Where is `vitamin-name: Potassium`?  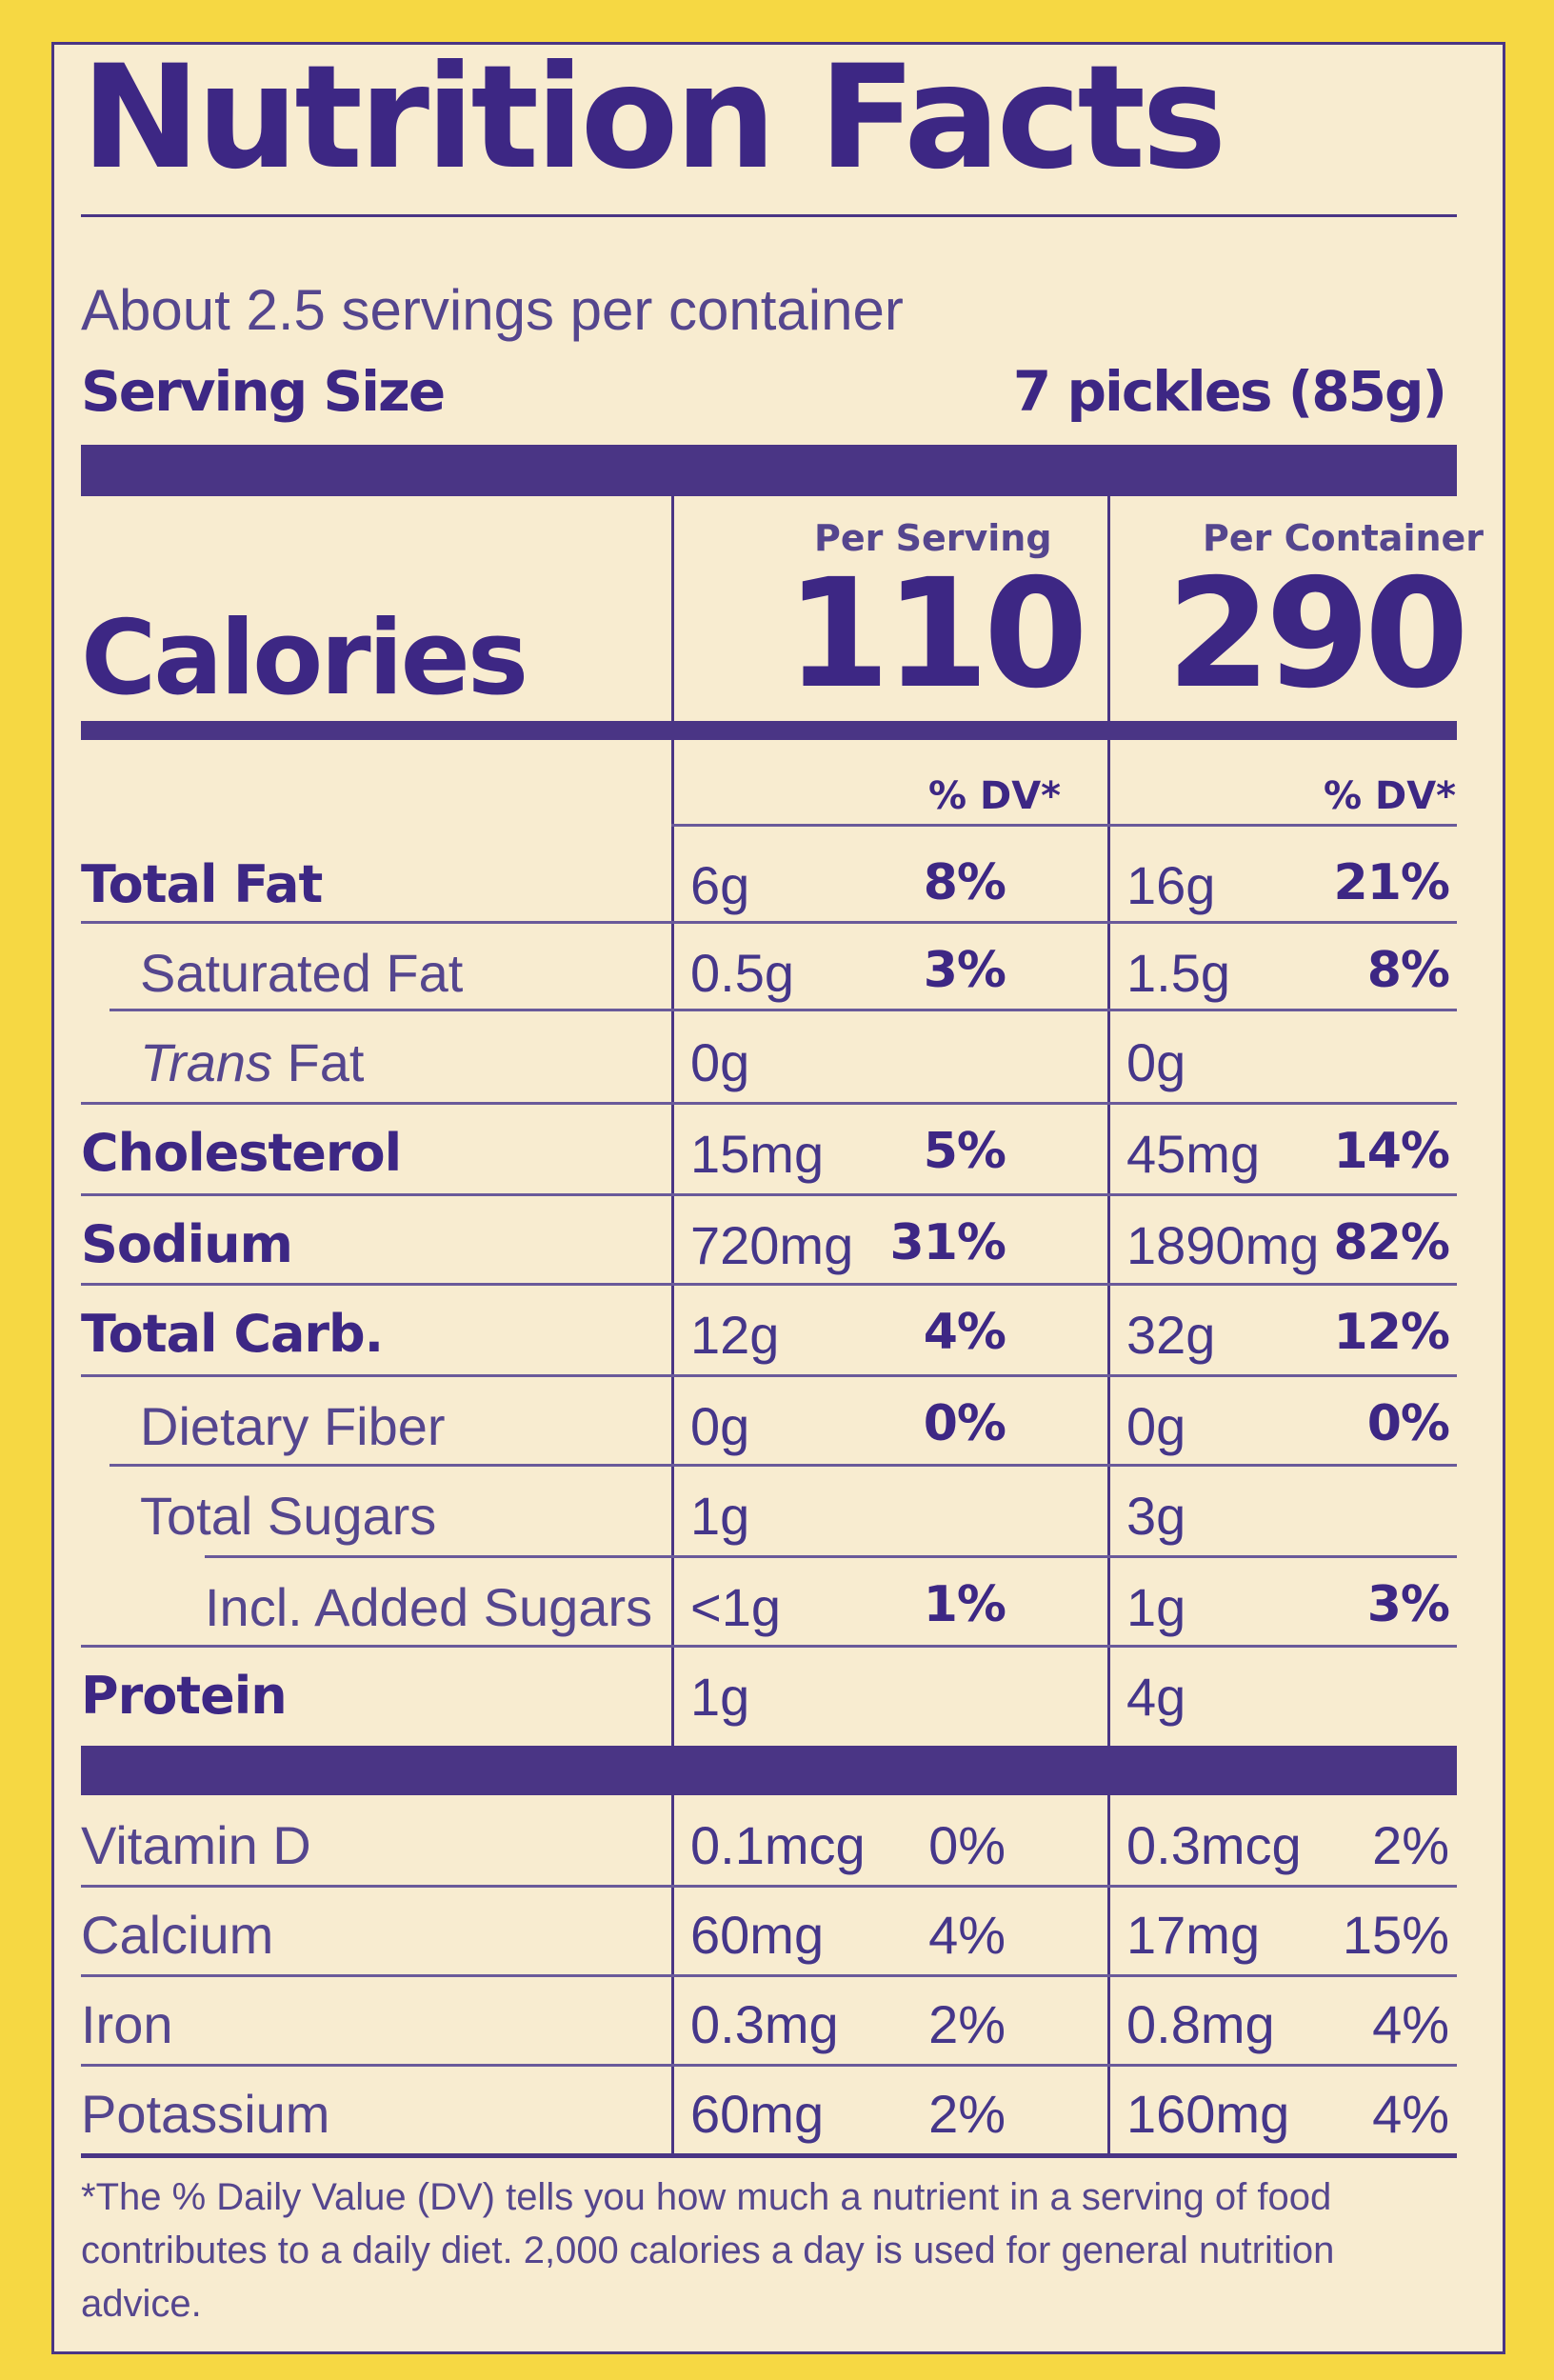
vitamin-name: Potassium is located at coordinates (205, 2114).